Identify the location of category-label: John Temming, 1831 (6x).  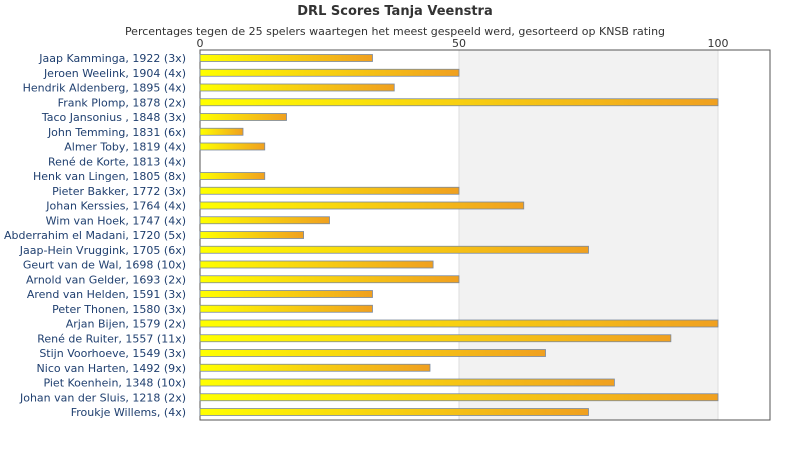
(116, 132).